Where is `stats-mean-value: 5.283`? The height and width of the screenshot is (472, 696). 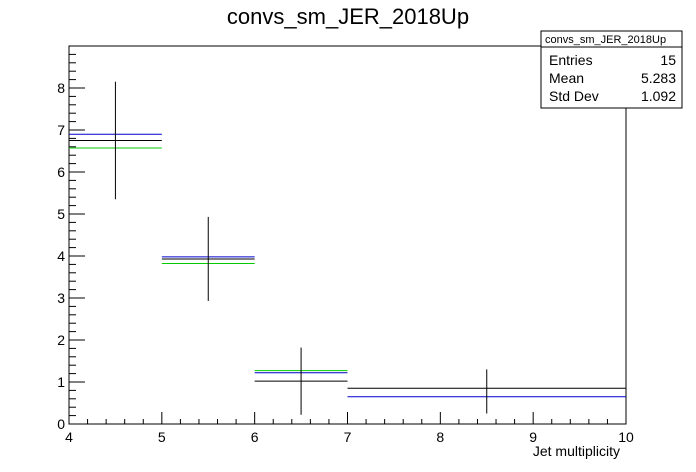 stats-mean-value: 5.283 is located at coordinates (658, 78).